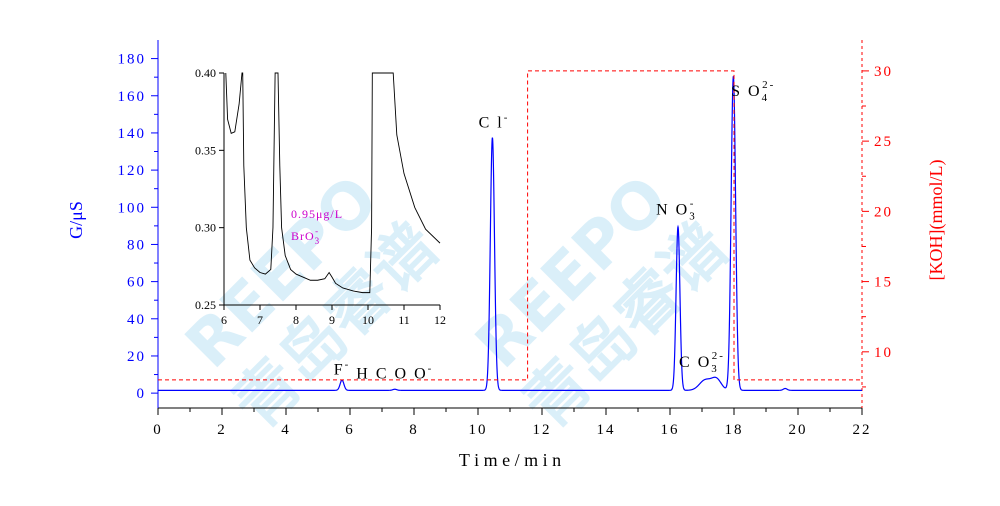 This screenshot has width=1000, height=506. Describe the element at coordinates (478, 430) in the screenshot. I see `x-tick-label: 10` at that location.